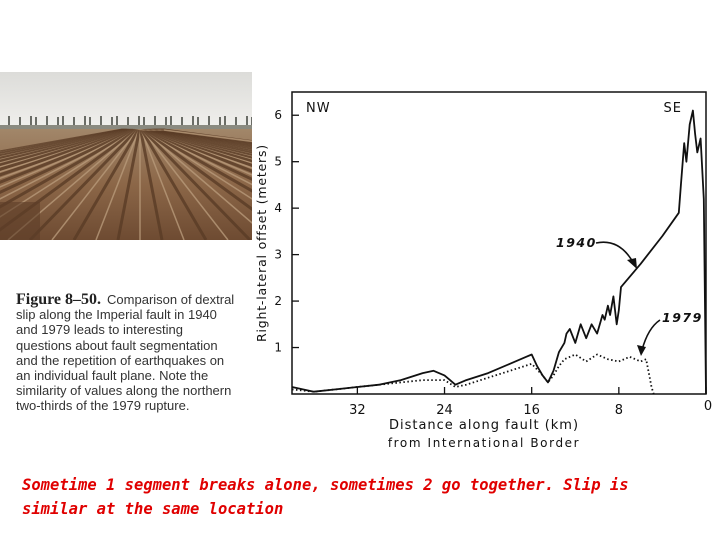  What do you see at coordinates (641, 350) in the screenshot?
I see `annotation-1979-arrowhead` at bounding box center [641, 350].